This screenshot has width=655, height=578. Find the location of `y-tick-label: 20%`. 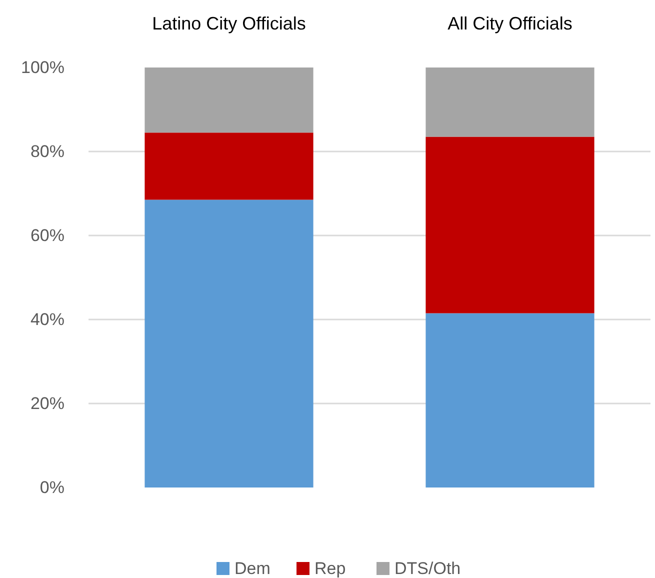

y-tick-label: 20% is located at coordinates (47, 403).